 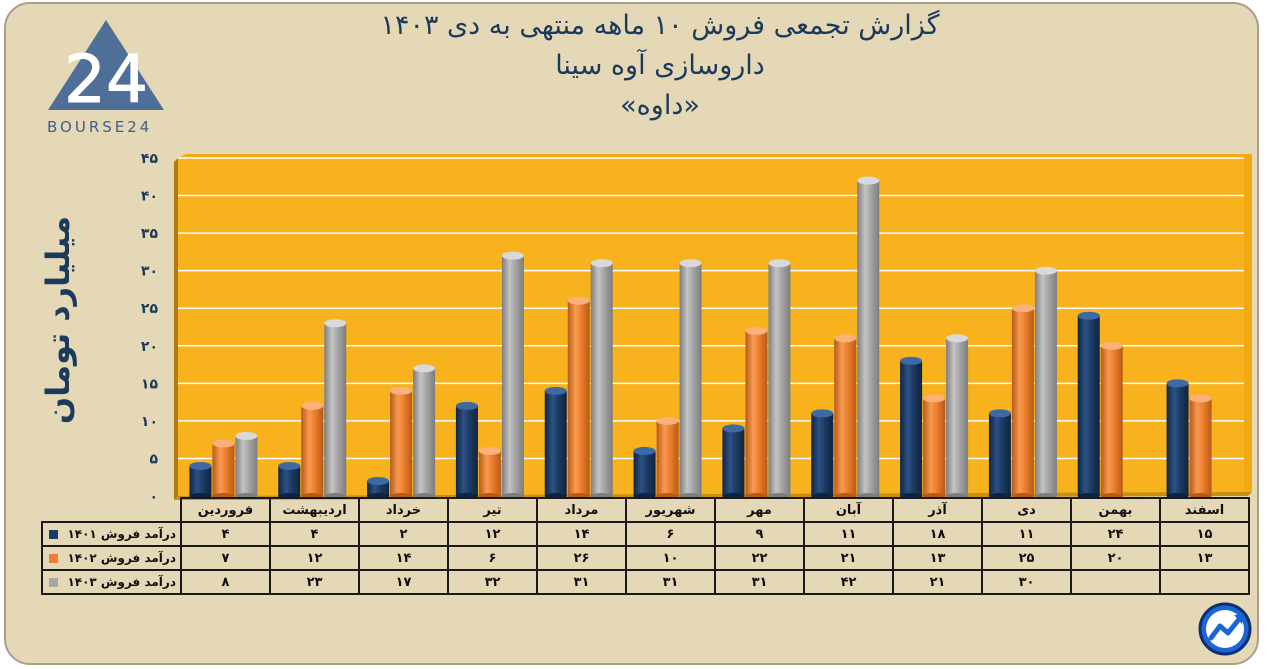 What do you see at coordinates (225, 510) in the screenshot?
I see `category-label: فروردین` at bounding box center [225, 510].